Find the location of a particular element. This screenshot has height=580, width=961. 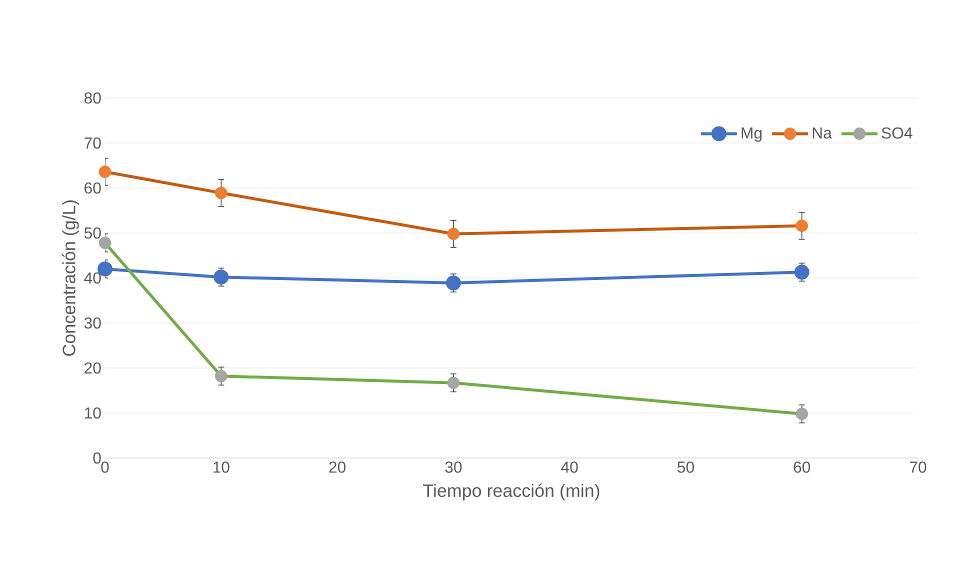

y-tick-label: 70 is located at coordinates (92, 143).